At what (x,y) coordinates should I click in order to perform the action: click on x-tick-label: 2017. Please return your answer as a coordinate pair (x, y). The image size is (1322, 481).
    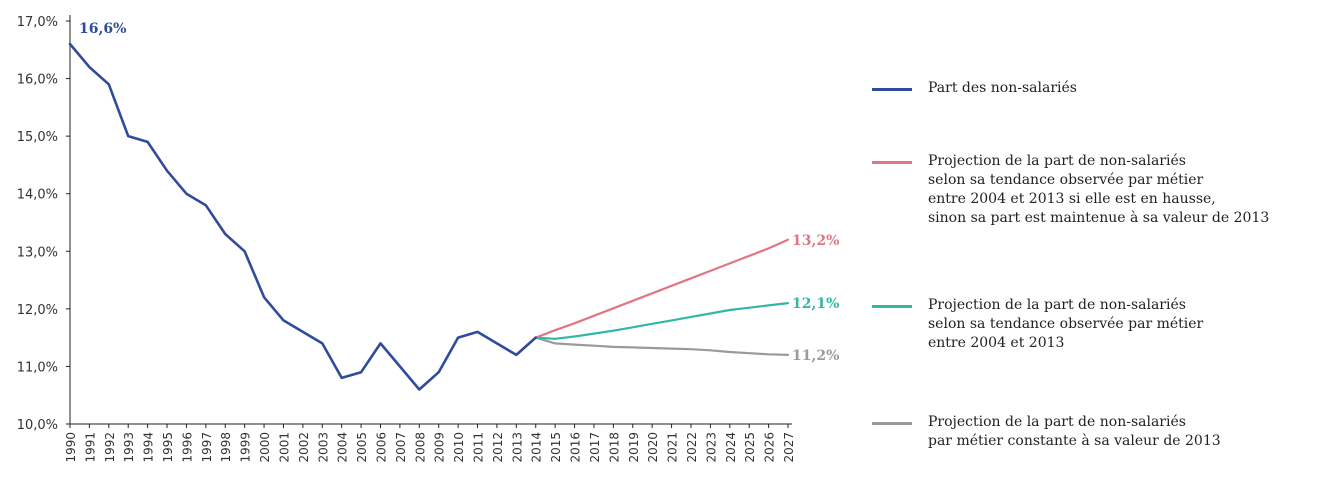
    Looking at the image, I should click on (595, 447).